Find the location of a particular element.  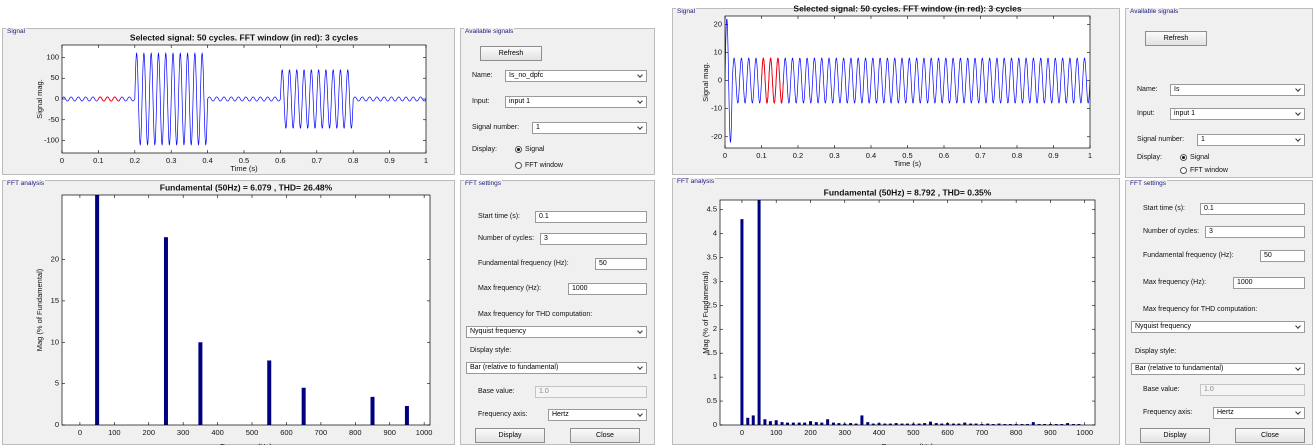

dropdown: Is_no_dpfc is located at coordinates (576, 76).